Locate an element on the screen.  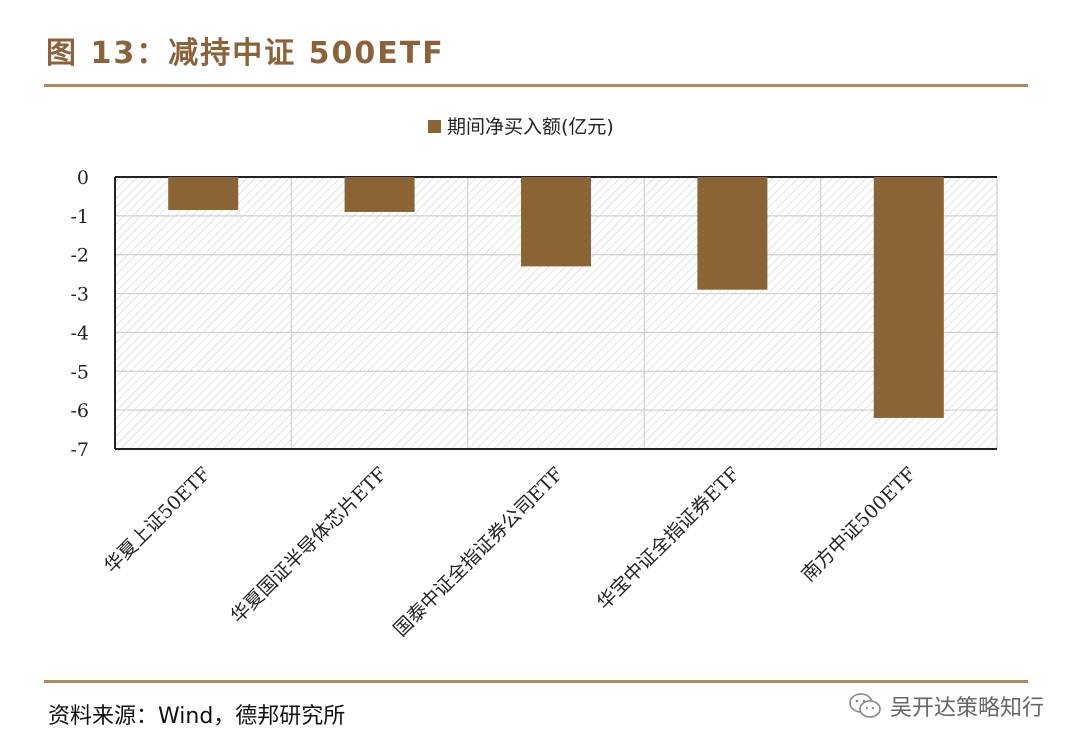
y-tick-label: -2 is located at coordinates (79, 256).